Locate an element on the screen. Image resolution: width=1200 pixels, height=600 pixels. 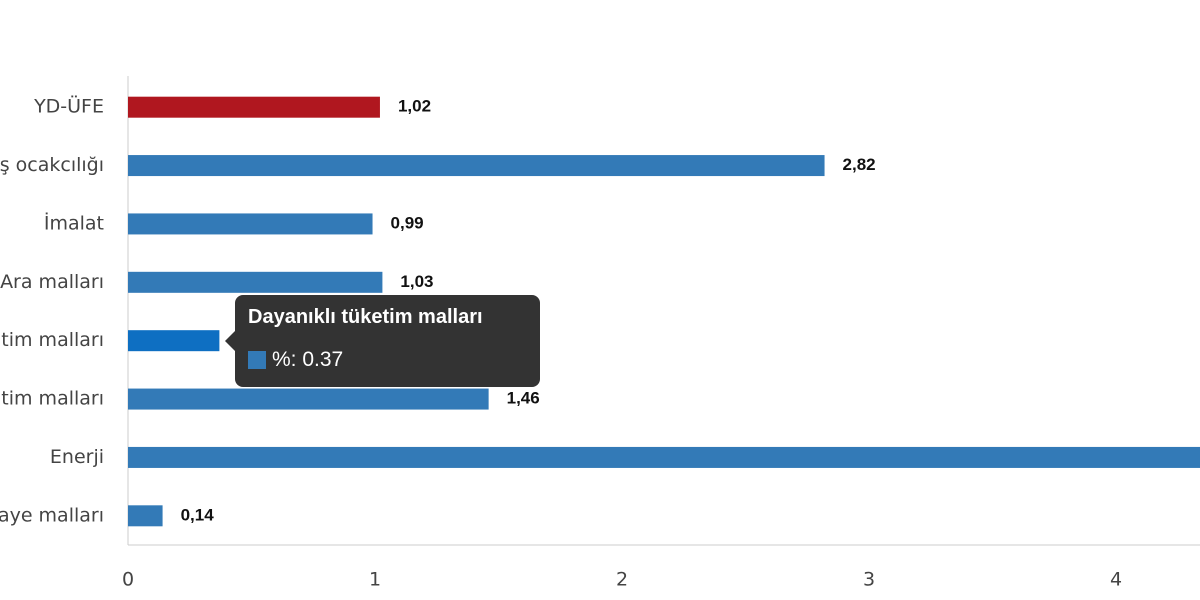
tooltip-row: %: 0.37 is located at coordinates (295, 360).